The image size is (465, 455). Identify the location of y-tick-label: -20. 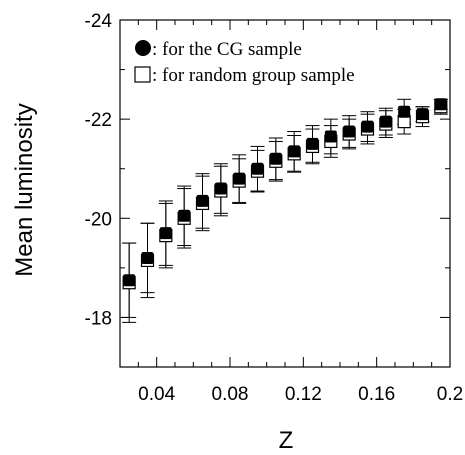
(98, 219).